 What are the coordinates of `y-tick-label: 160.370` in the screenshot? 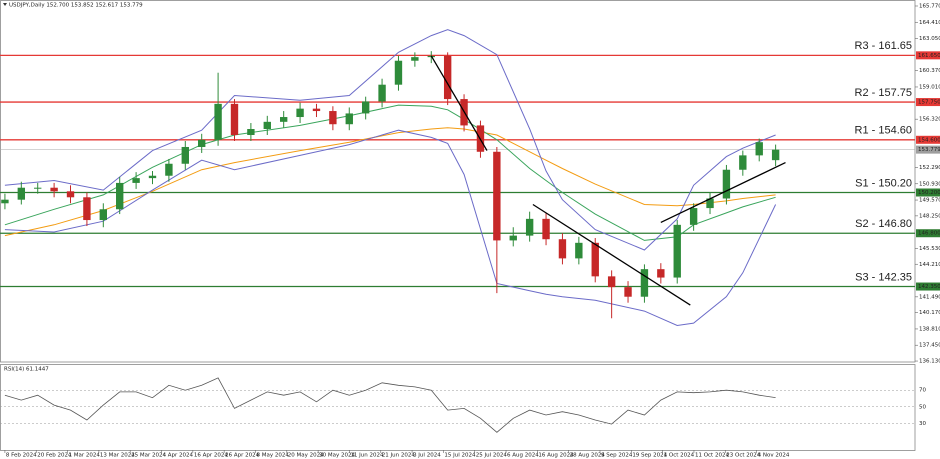 It's located at (929, 71).